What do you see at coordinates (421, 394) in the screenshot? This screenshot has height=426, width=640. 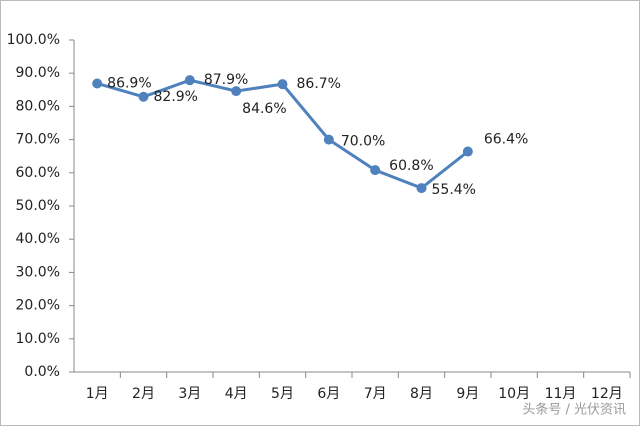 I see `x-tick-label: 8月` at bounding box center [421, 394].